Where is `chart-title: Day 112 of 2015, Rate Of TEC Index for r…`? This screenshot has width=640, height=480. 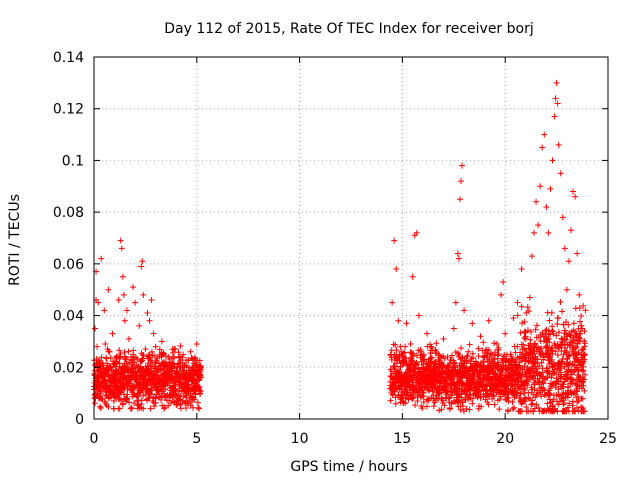 chart-title: Day 112 of 2015, Rate Of TEC Index for r… is located at coordinates (348, 29).